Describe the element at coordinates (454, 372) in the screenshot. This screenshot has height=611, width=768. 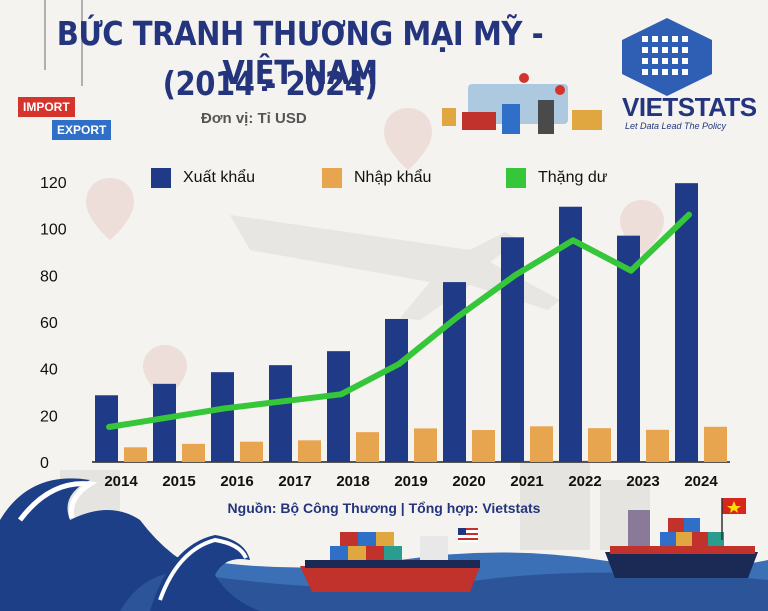
I see `bar-export-2020` at that location.